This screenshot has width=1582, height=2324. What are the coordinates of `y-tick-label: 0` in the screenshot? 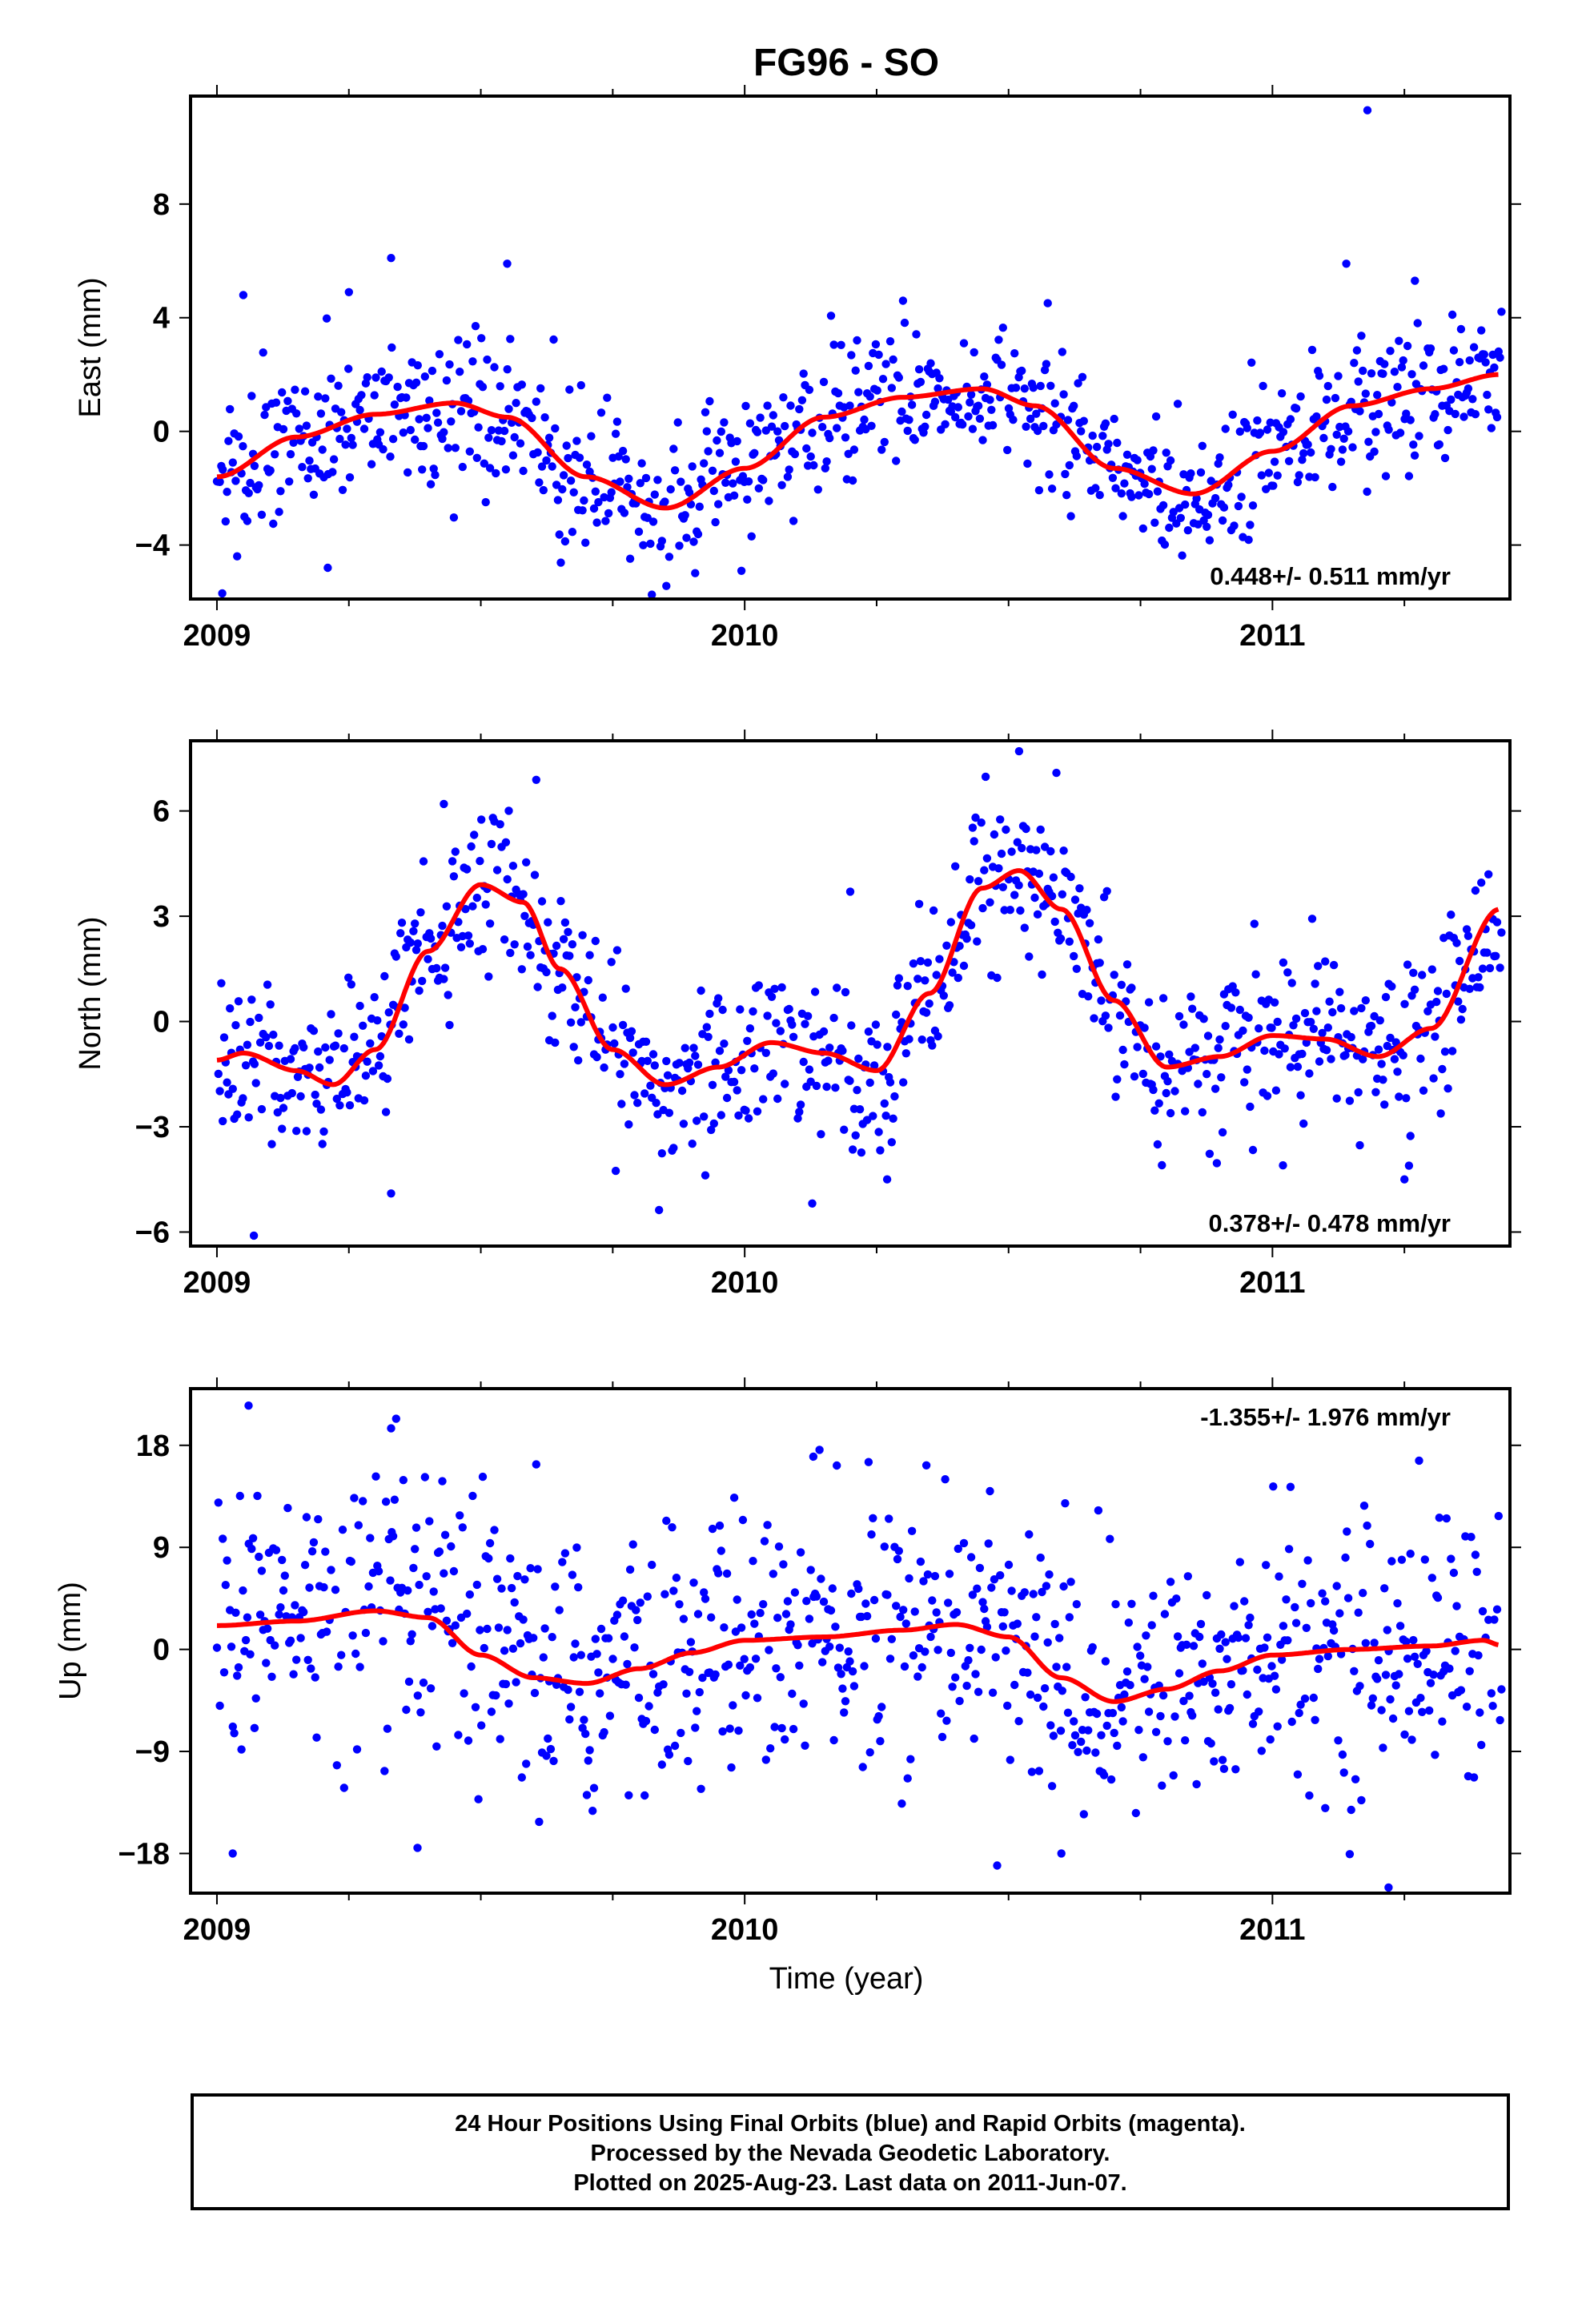 It's located at (161, 1650).